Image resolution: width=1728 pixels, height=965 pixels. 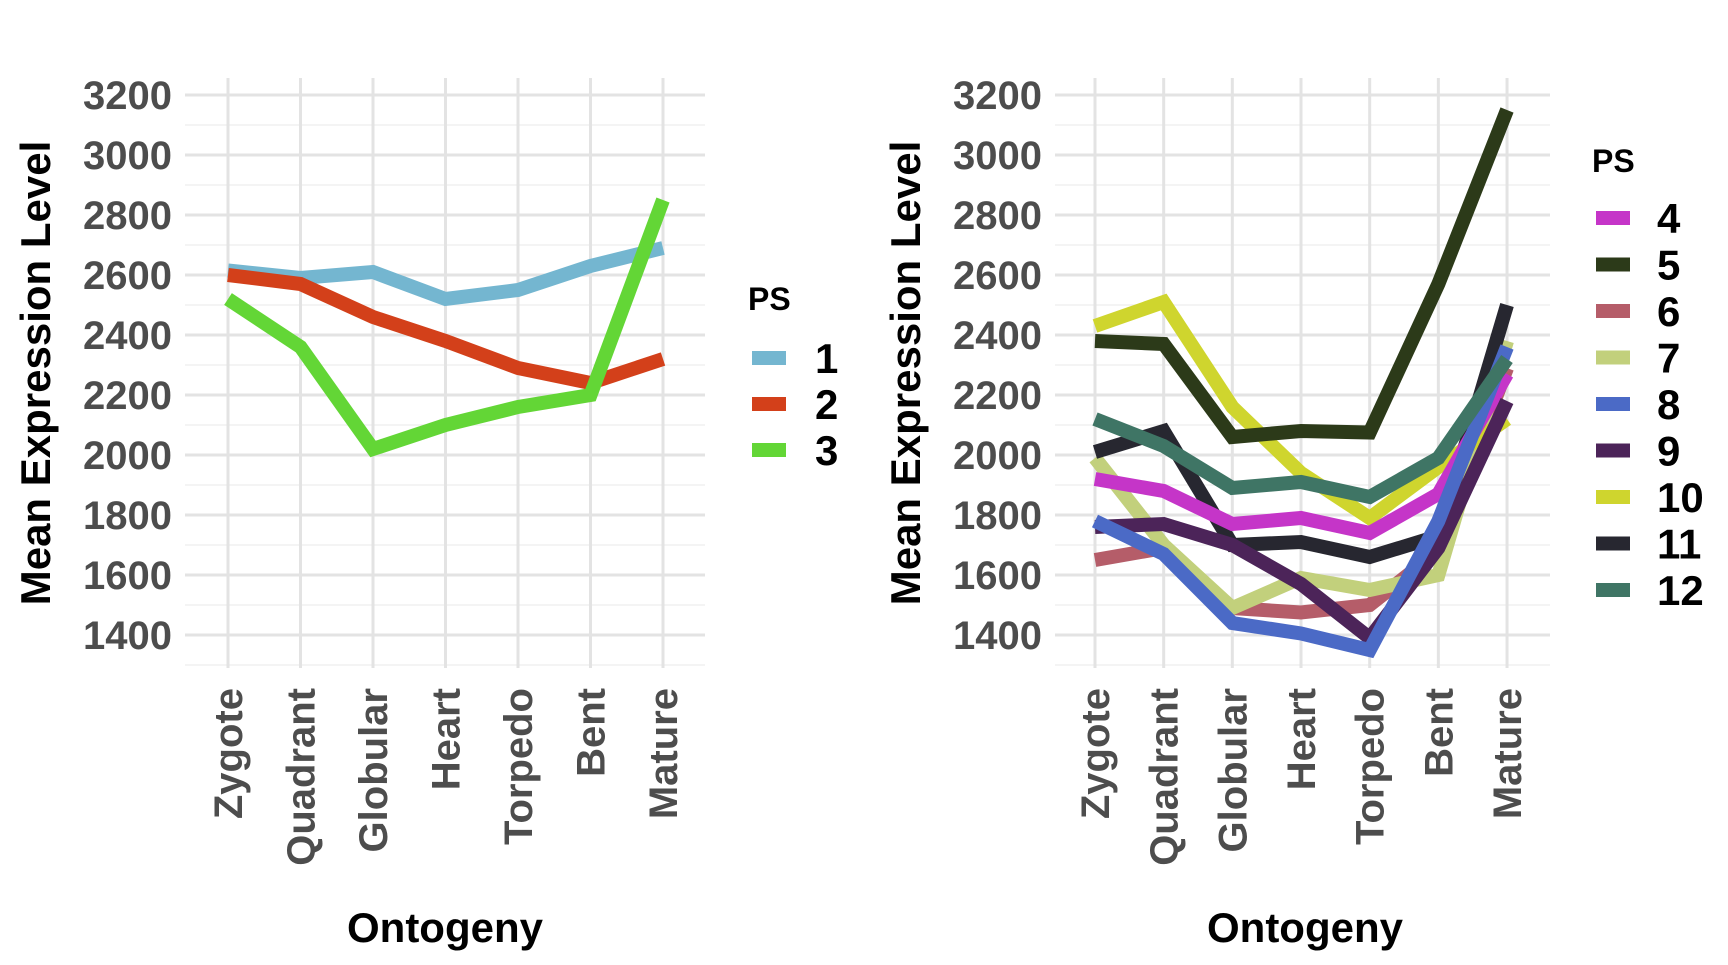 I want to click on legend-item-ps-9: 9, so click(x=1638, y=451).